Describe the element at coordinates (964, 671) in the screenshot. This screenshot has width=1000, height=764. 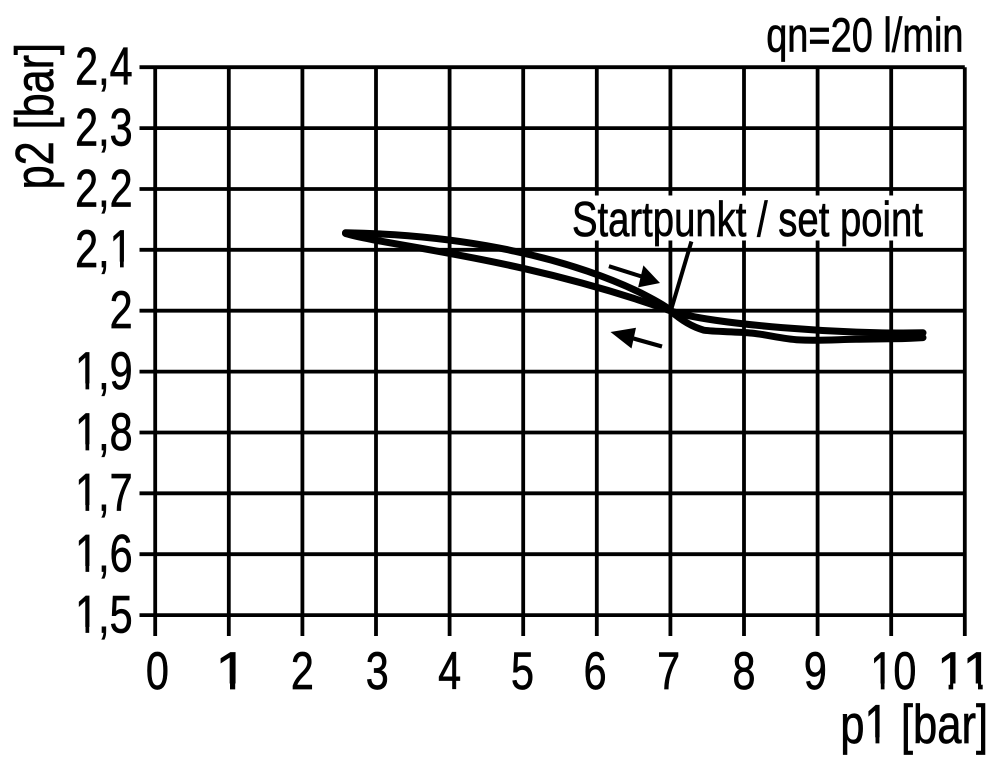
I see `svg-text: 11` at that location.